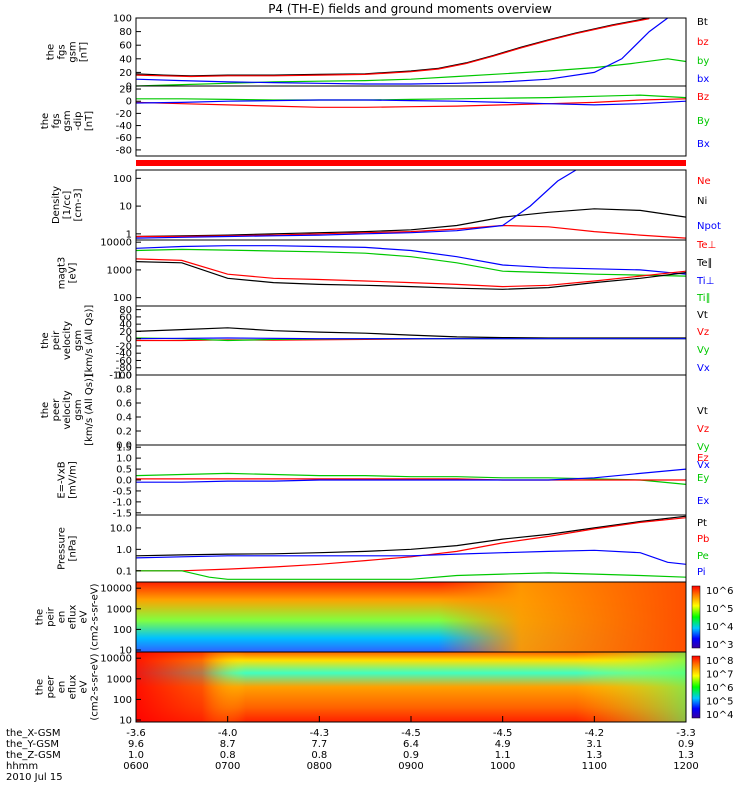  What do you see at coordinates (124, 571) in the screenshot?
I see `y-tick-label: 0.1` at bounding box center [124, 571].